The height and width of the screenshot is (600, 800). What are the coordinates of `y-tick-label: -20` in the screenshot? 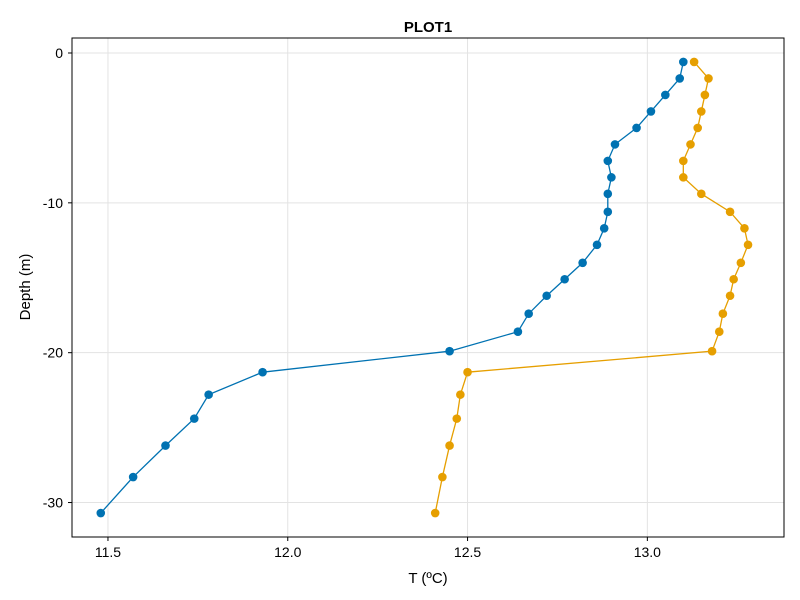 It's located at (53, 353).